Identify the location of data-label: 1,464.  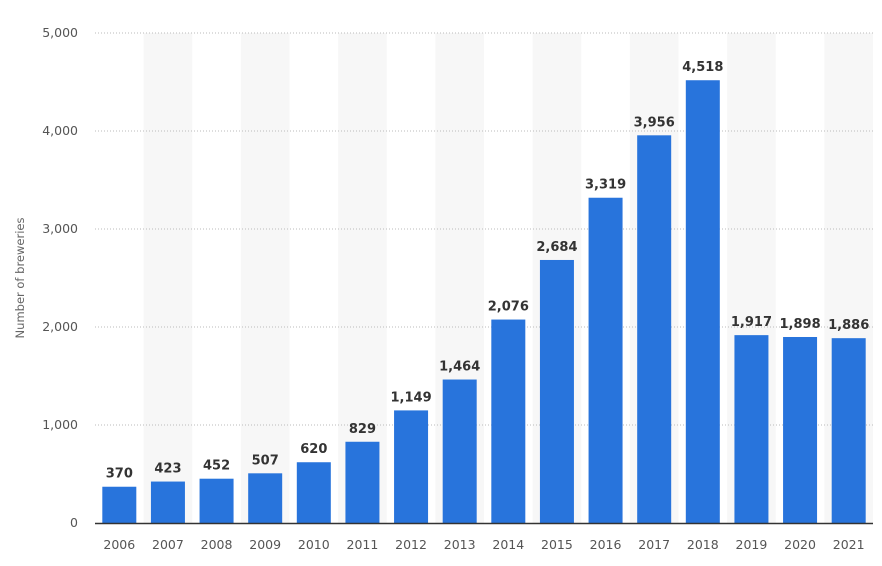
(459, 367).